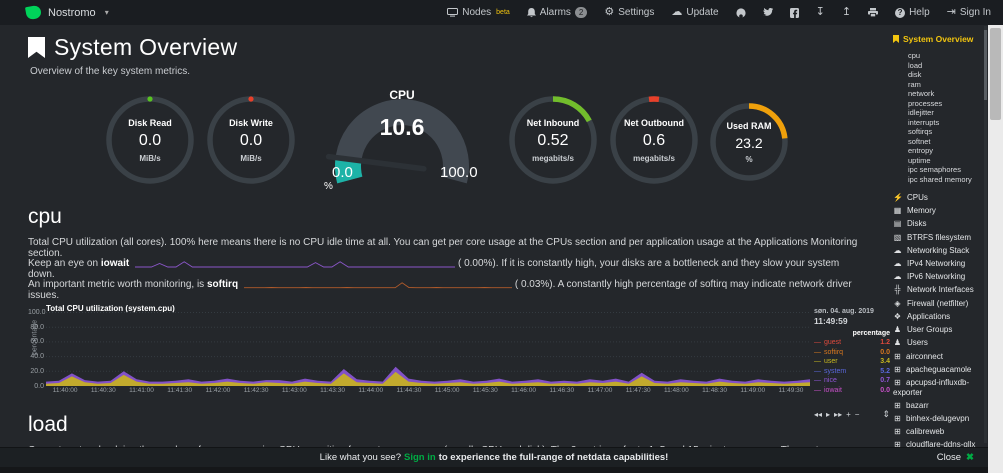 This screenshot has height=473, width=1003. Describe the element at coordinates (915, 65) in the screenshot. I see `sidebar-subitem-load: load` at that location.